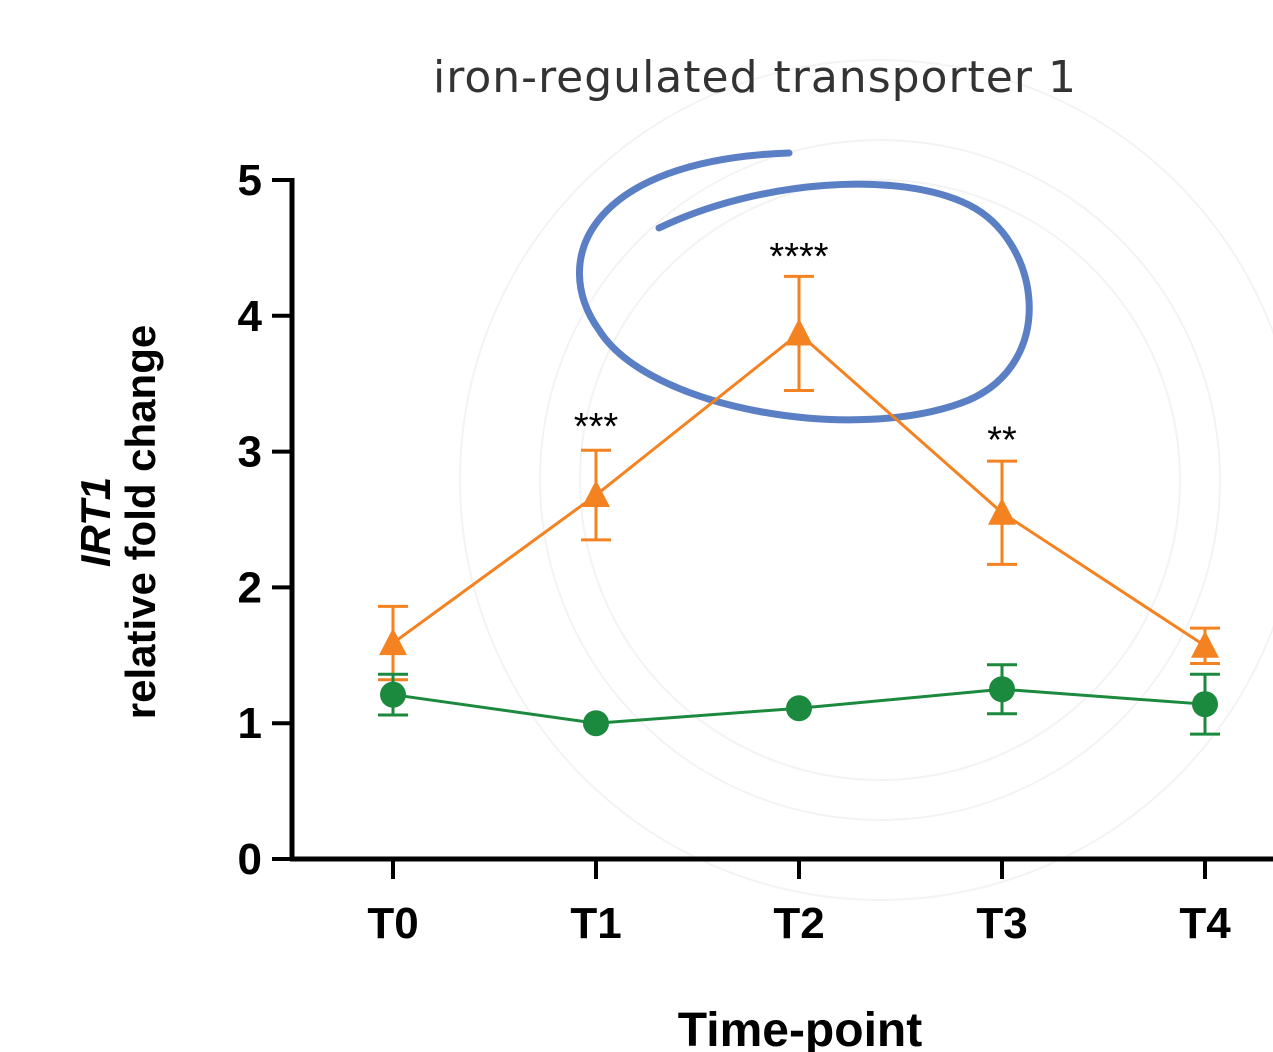  I want to click on series-circle, so click(799, 700).